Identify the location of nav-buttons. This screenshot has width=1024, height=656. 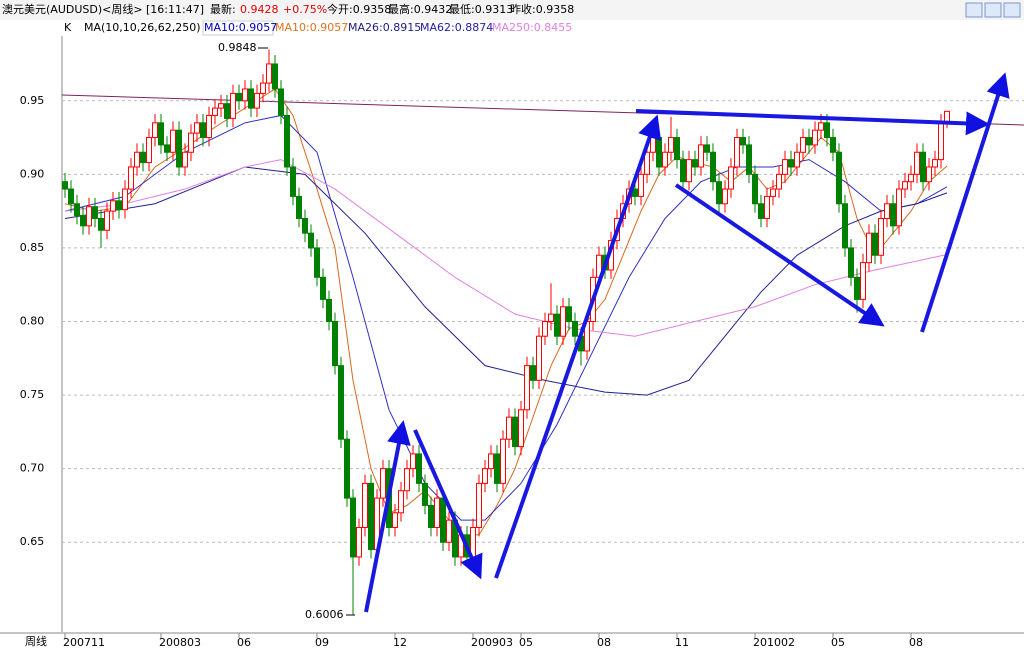
(993, 10).